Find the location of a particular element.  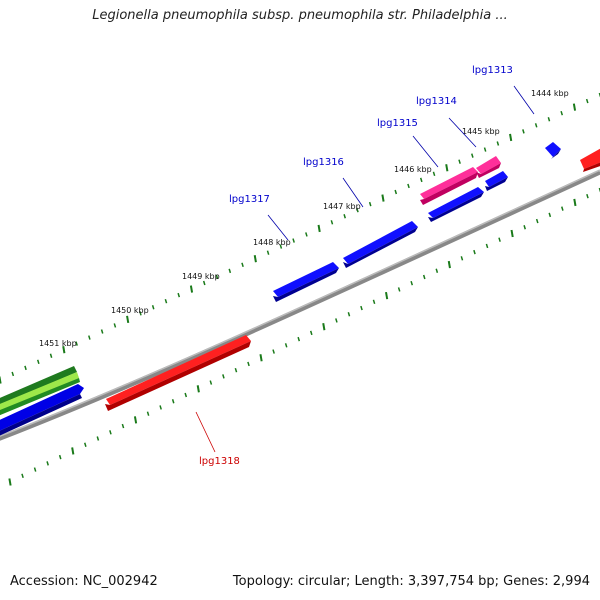

gene-left-forward is located at coordinates (42, 410).